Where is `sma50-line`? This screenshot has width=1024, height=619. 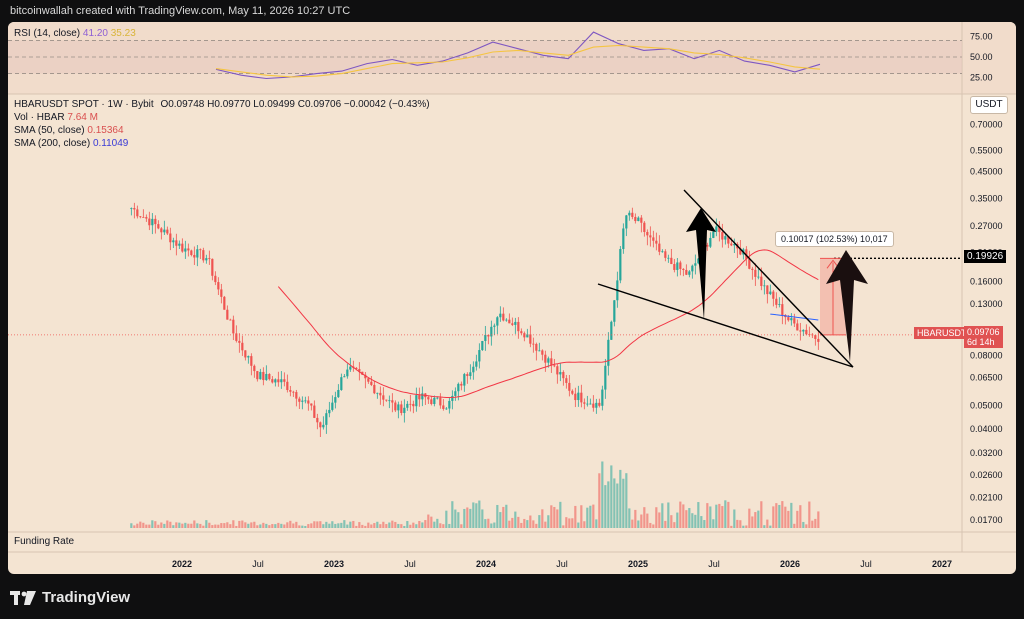 sma50-line is located at coordinates (548, 323).